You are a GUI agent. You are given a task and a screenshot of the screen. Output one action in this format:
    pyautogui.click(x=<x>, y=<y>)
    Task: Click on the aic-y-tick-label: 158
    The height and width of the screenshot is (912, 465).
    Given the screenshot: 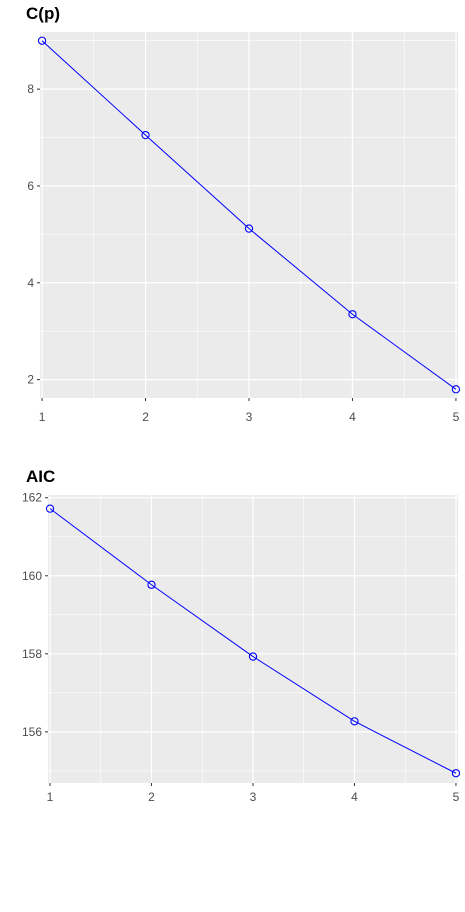 What is the action you would take?
    pyautogui.click(x=32, y=654)
    